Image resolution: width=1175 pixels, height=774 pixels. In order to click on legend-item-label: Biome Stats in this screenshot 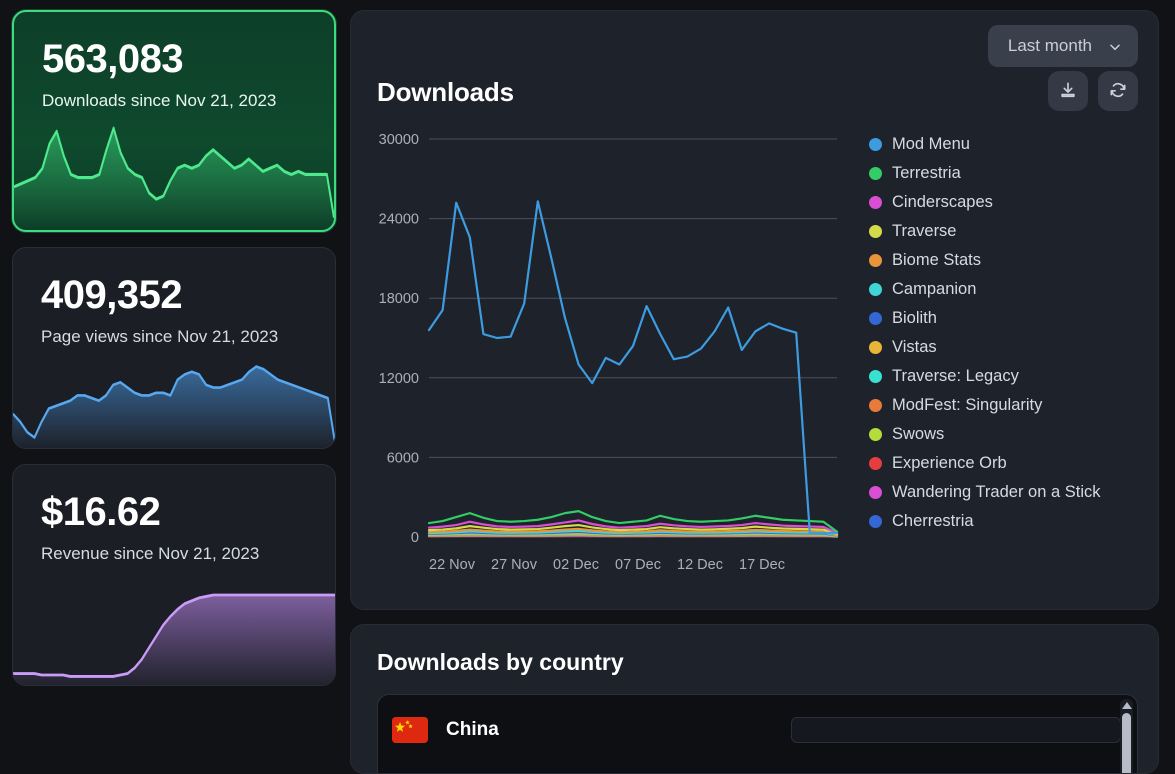, I will do `click(936, 259)`.